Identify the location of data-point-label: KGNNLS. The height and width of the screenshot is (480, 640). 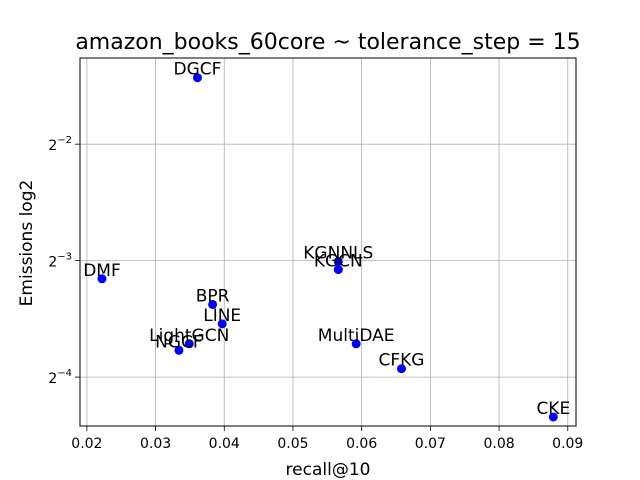
(338, 253).